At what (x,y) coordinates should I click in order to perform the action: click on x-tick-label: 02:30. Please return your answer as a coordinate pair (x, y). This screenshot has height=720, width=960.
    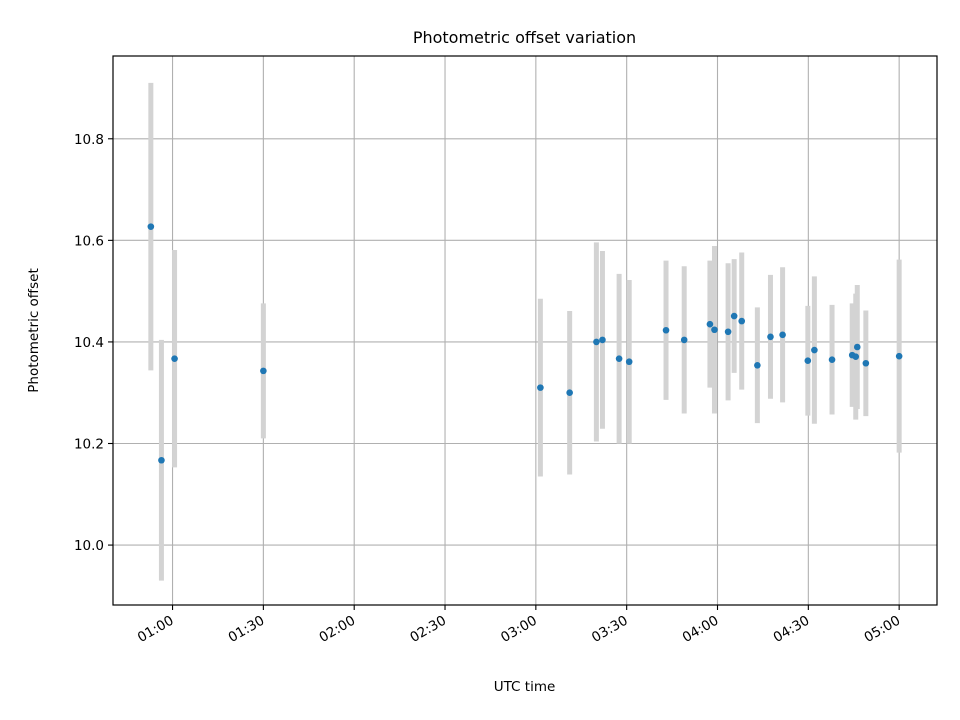
    Looking at the image, I should click on (428, 629).